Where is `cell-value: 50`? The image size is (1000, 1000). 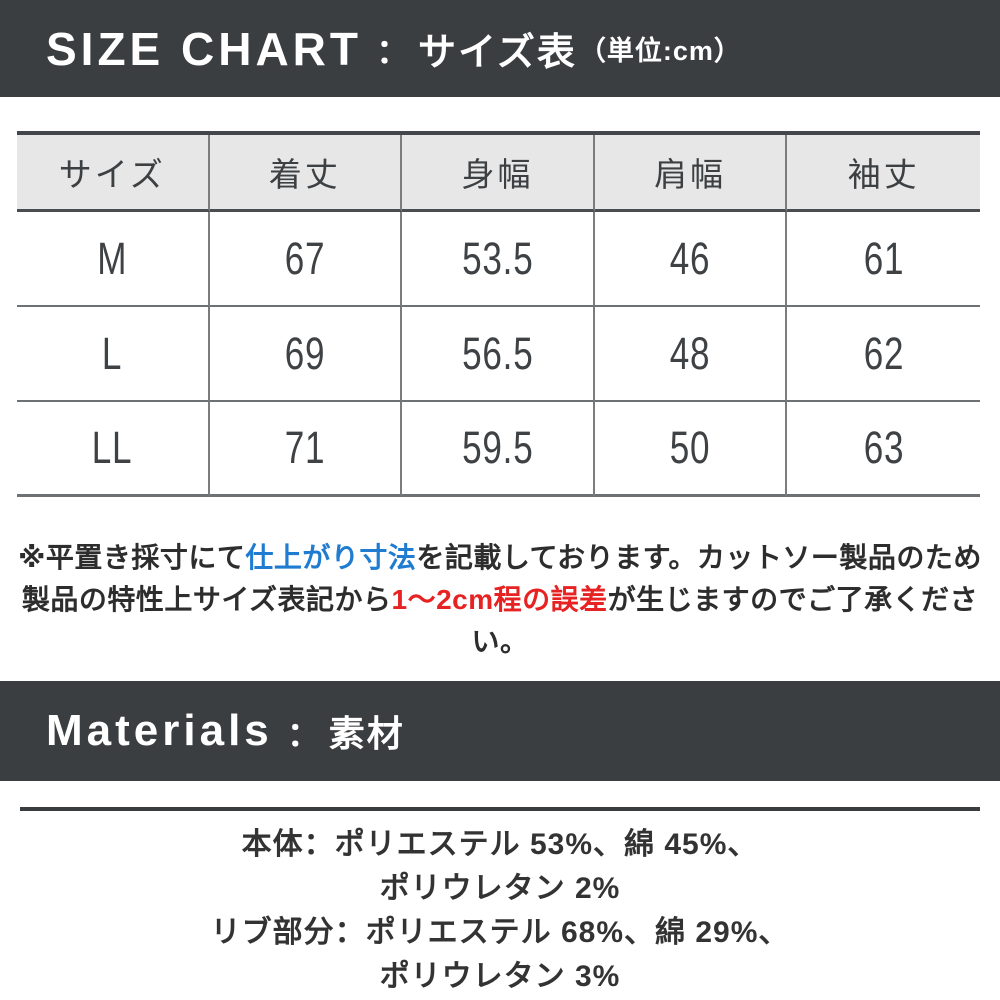 cell-value: 50 is located at coordinates (690, 447).